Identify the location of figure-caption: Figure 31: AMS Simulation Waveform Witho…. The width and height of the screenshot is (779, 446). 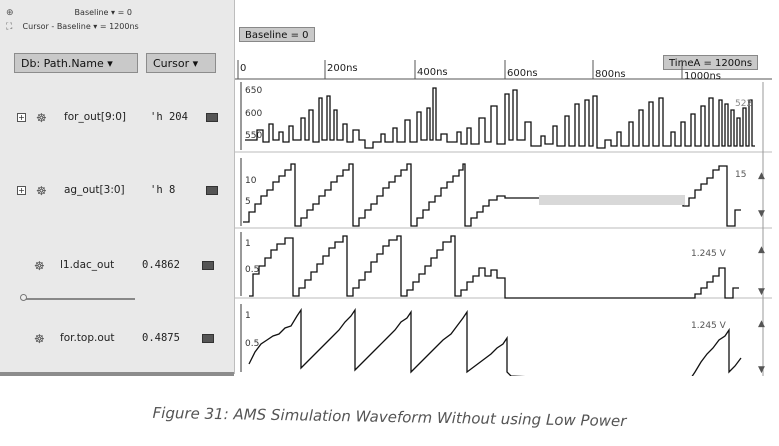
(389, 417).